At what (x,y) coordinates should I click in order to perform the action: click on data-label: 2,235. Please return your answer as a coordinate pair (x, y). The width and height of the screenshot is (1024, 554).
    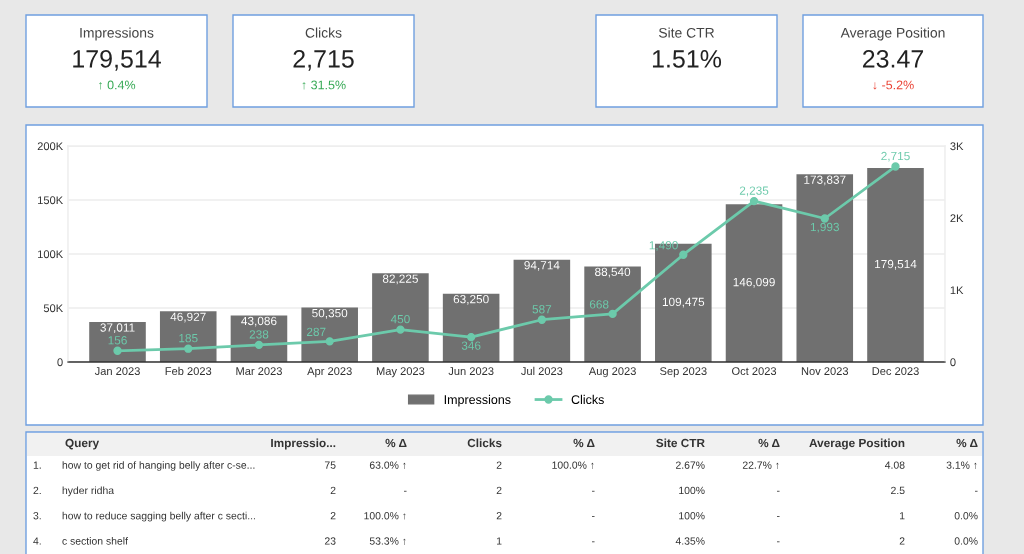
    Looking at the image, I should click on (754, 191).